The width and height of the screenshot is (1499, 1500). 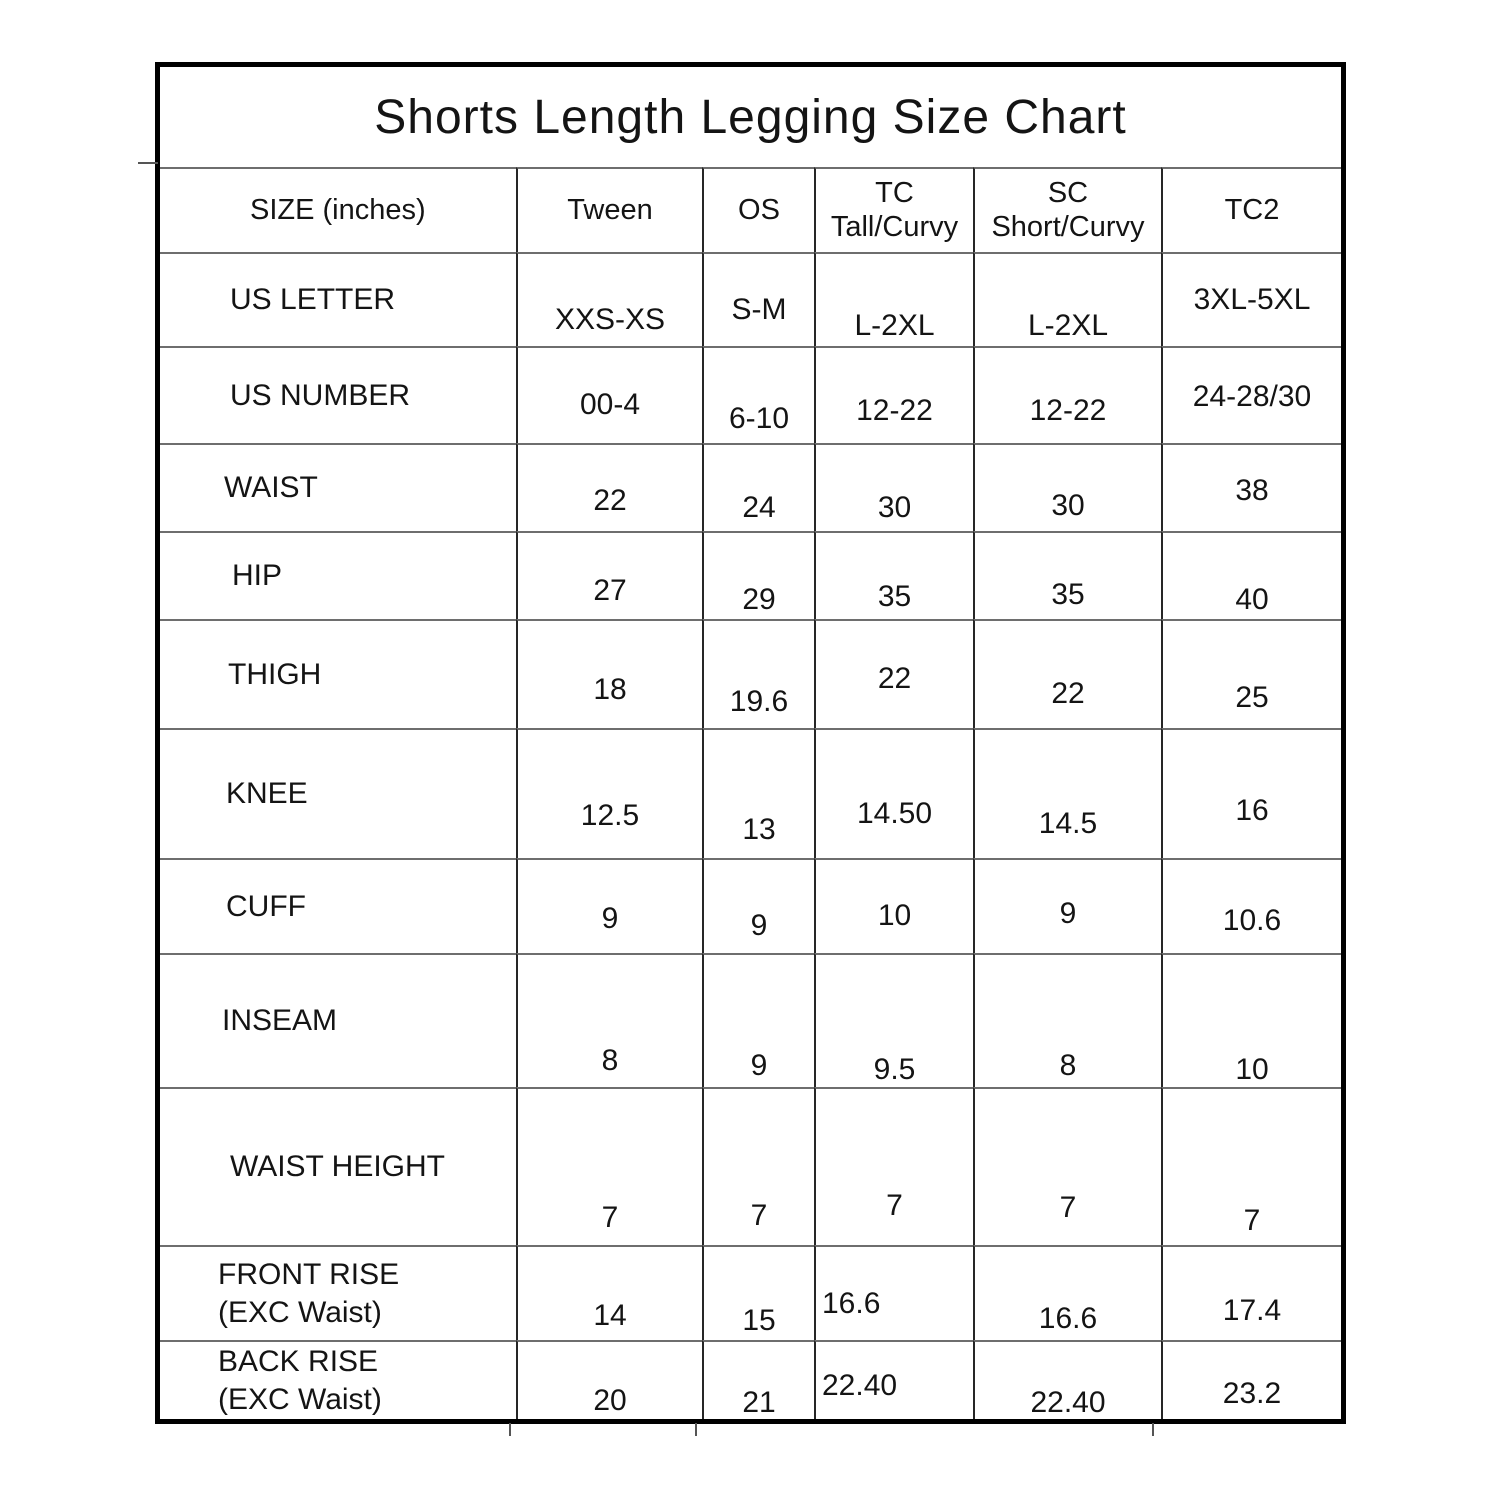 What do you see at coordinates (1251, 299) in the screenshot?
I see `cell-us-letter-tc2: 3XL-5XL` at bounding box center [1251, 299].